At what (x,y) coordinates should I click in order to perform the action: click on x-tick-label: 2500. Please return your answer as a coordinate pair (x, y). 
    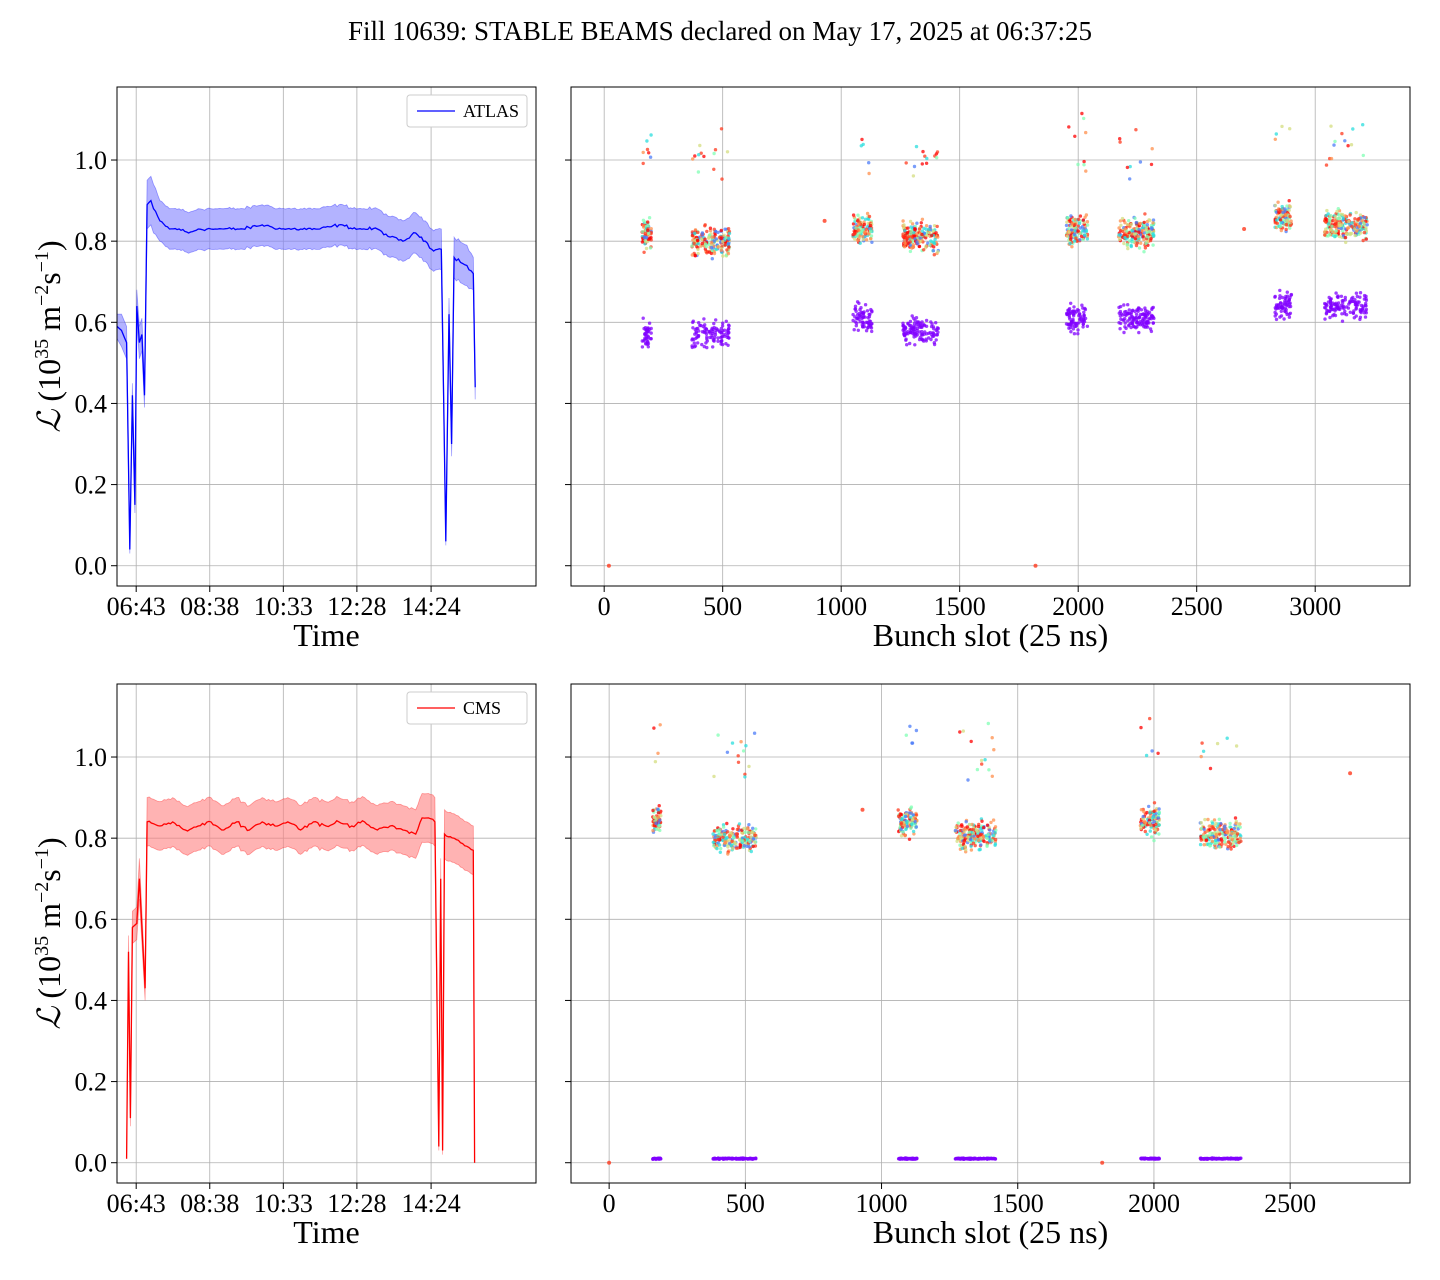
    Looking at the image, I should click on (1290, 1203).